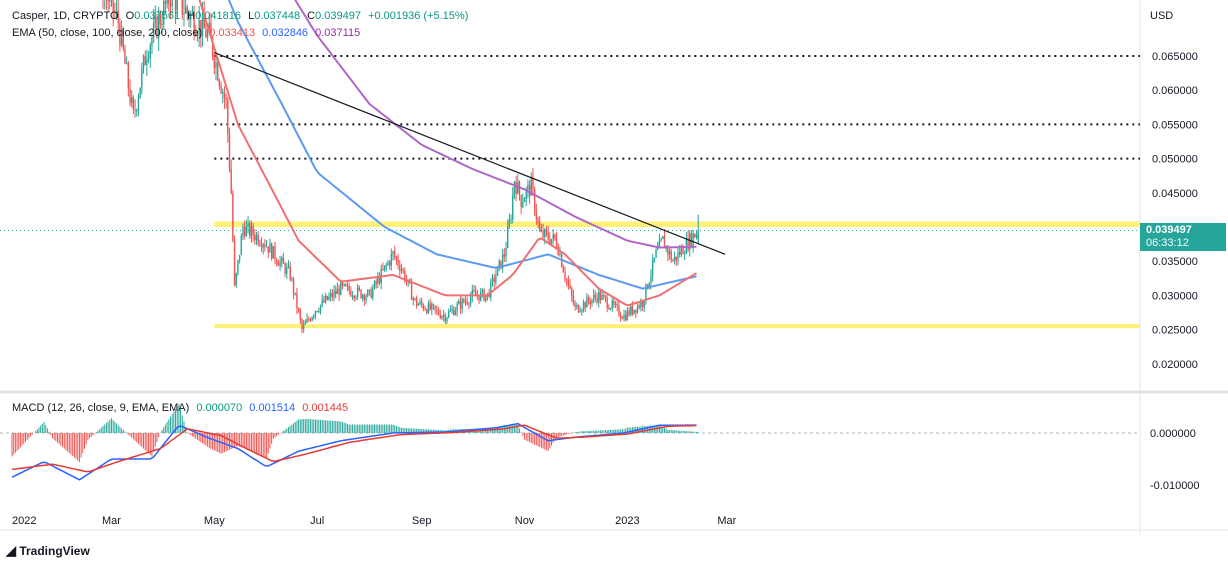 Image resolution: width=1228 pixels, height=570 pixels. What do you see at coordinates (317, 521) in the screenshot?
I see `time-tick-label: Jul` at bounding box center [317, 521].